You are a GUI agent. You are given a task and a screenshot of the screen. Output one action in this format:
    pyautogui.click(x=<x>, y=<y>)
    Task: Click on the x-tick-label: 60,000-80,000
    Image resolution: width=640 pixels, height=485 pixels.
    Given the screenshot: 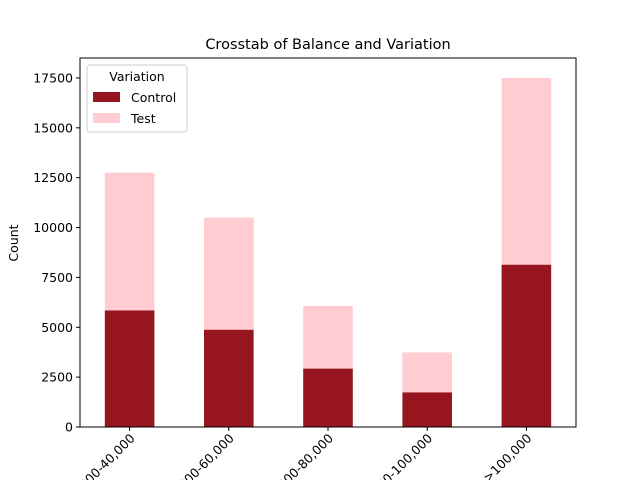 What is the action you would take?
    pyautogui.click(x=298, y=455)
    